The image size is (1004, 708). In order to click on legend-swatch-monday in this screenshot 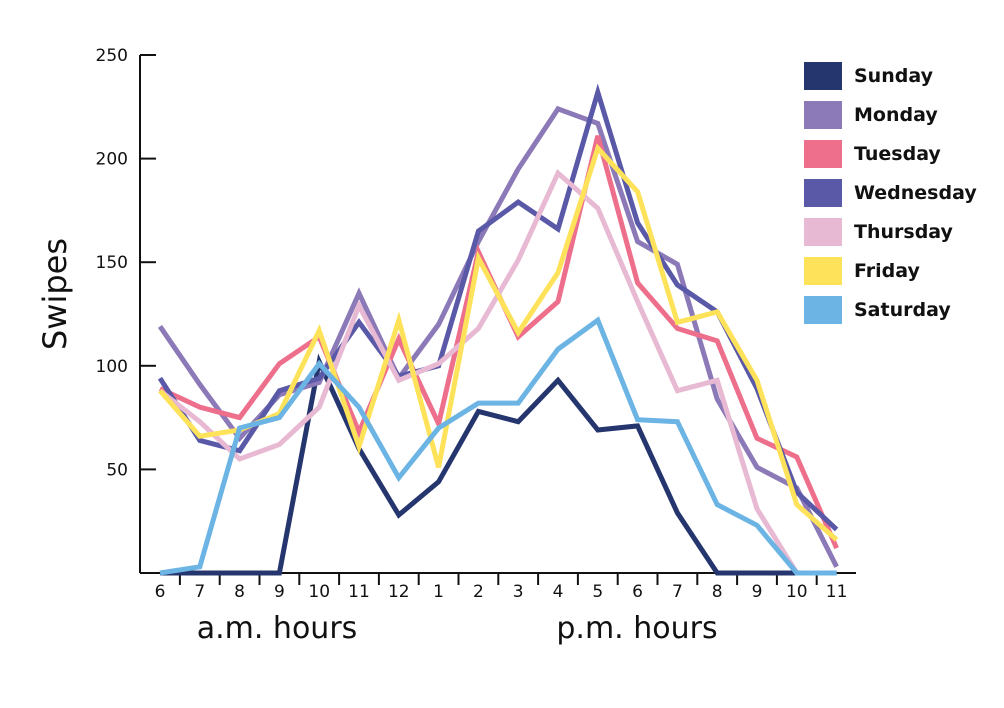, I will do `click(823, 115)`.